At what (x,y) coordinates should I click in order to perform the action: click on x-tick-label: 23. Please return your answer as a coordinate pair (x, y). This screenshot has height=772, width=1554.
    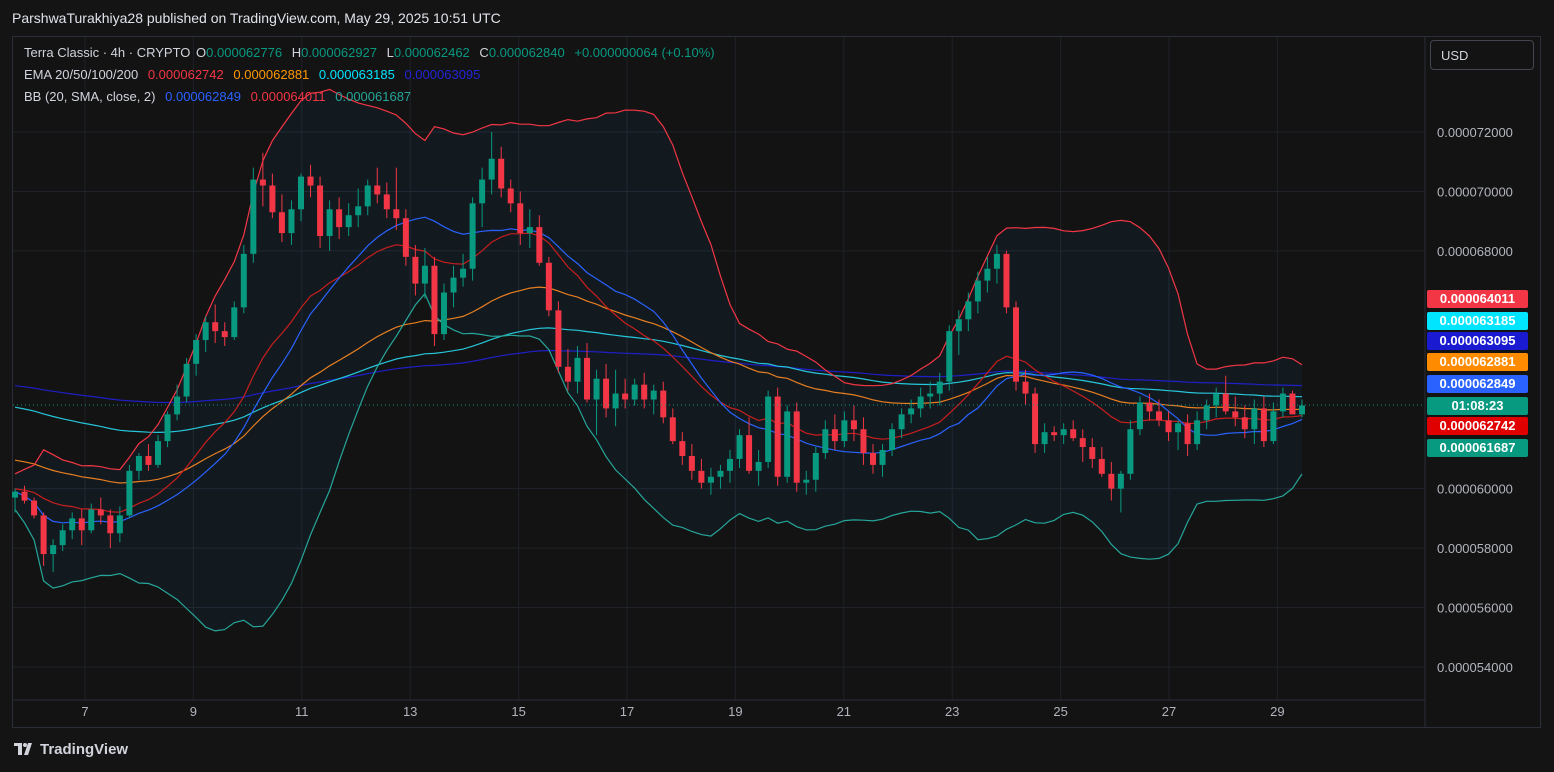
    Looking at the image, I should click on (952, 711).